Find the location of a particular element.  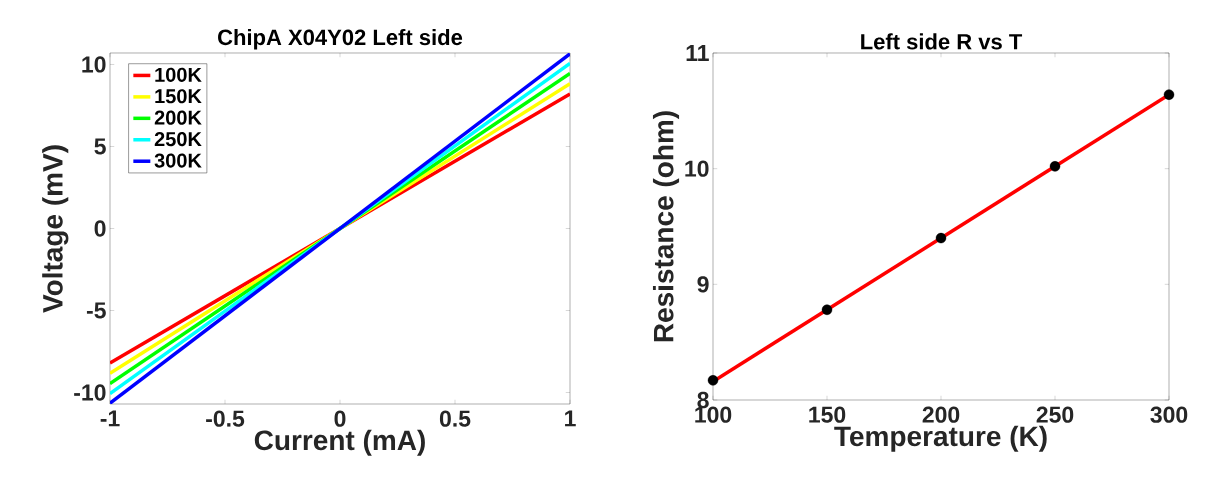

x-axis-title: Temperature (K) is located at coordinates (940, 438).